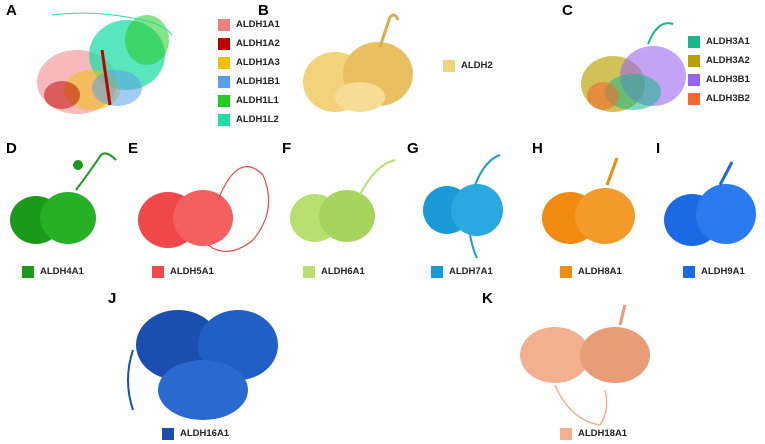 This screenshot has height=444, width=765. I want to click on legend-item: ALDH7A1, so click(462, 271).